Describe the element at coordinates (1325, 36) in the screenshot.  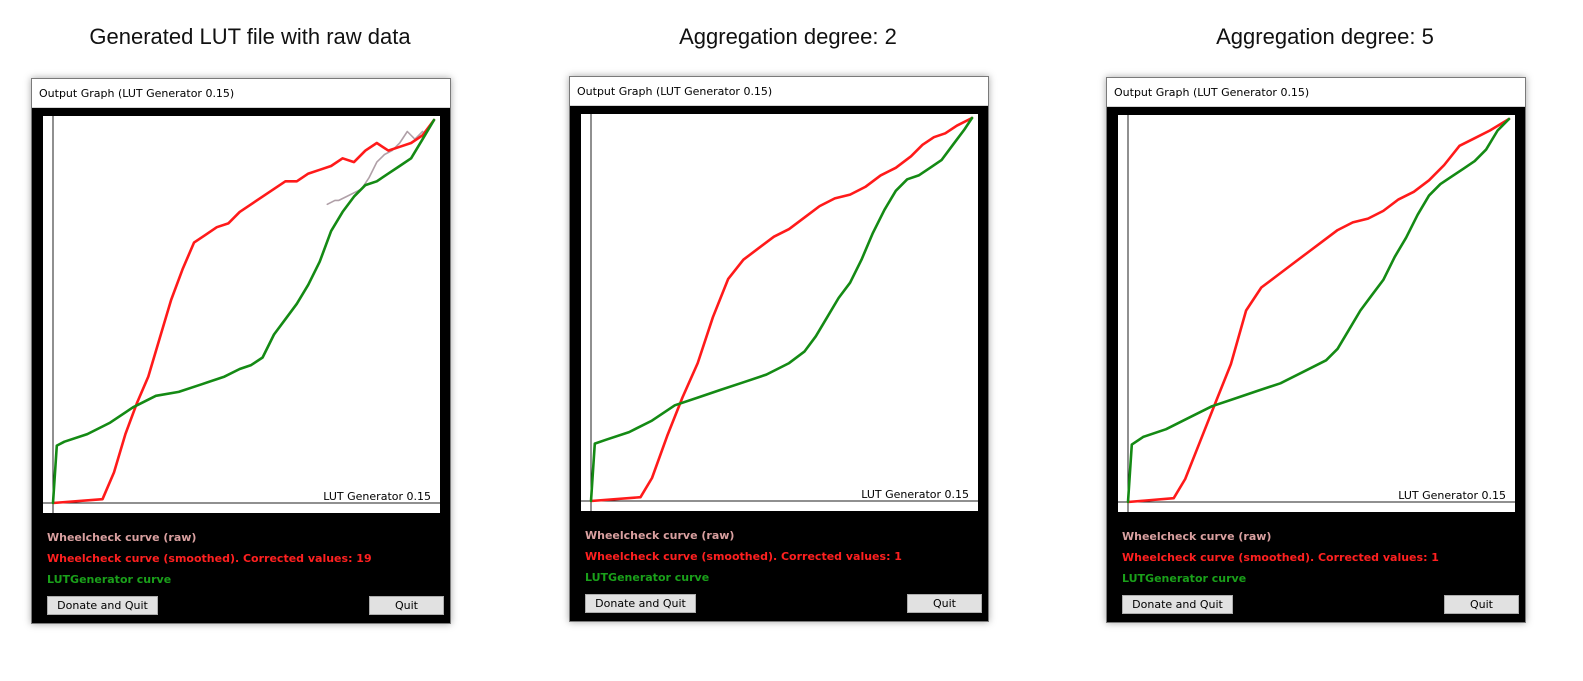
I see `panel-heading: Aggregation degree: 5` at that location.